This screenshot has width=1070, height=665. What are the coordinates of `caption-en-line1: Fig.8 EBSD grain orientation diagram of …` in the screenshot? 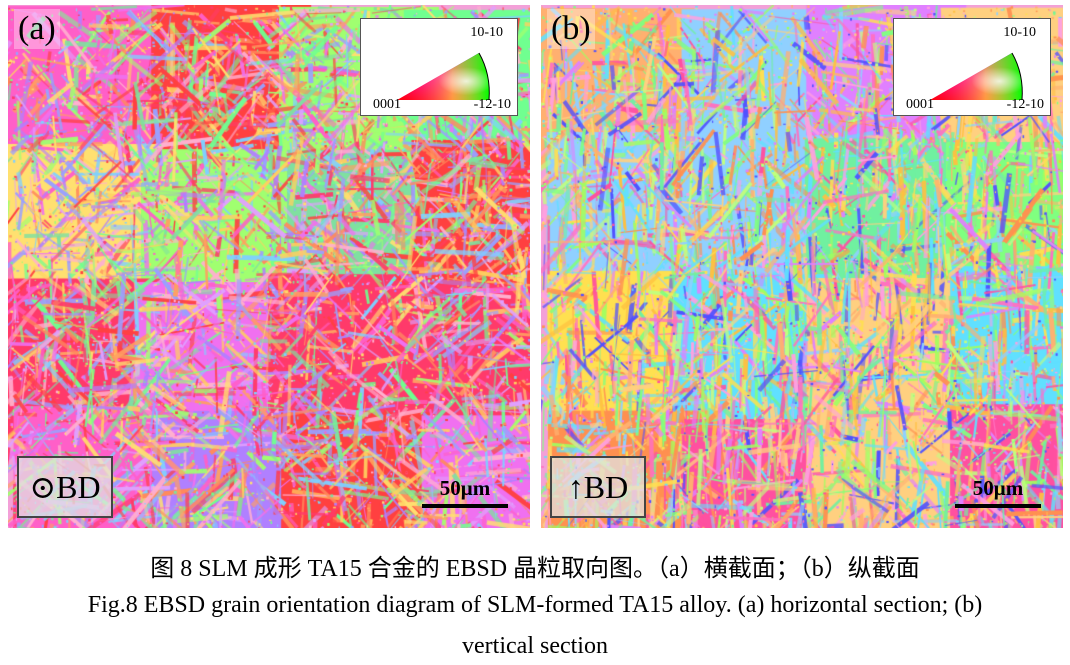 It's located at (535, 605).